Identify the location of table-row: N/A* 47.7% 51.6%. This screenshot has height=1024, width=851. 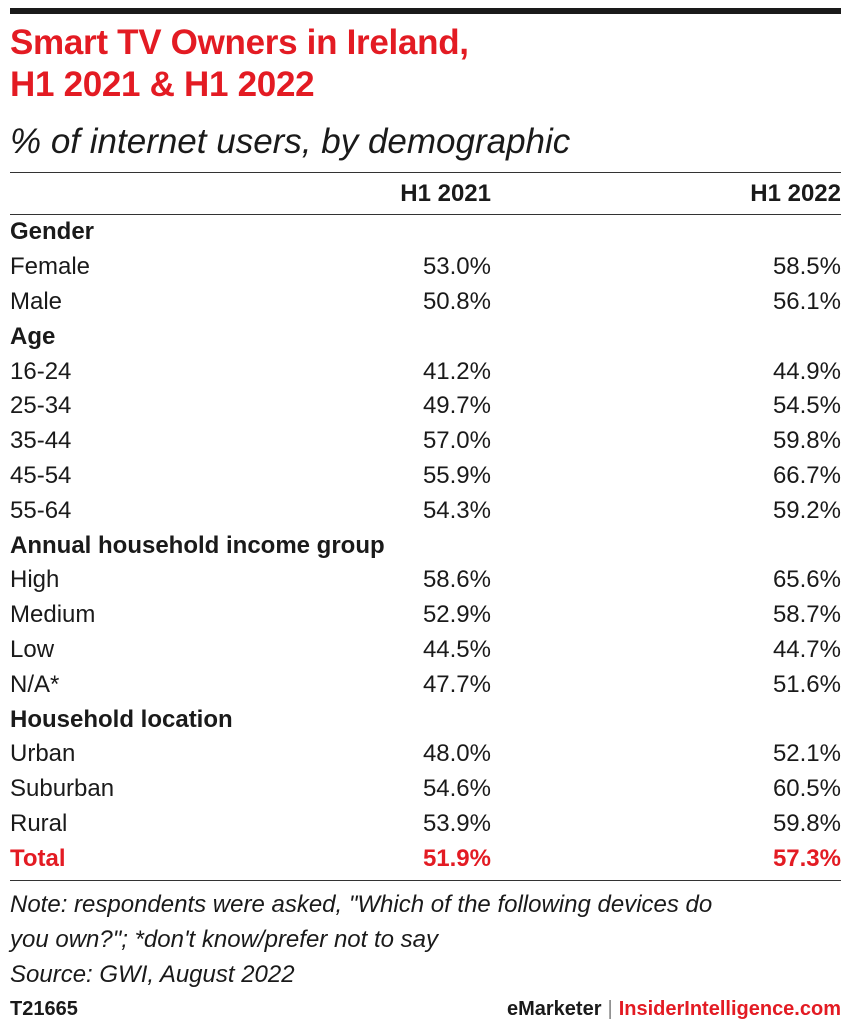
(425, 684).